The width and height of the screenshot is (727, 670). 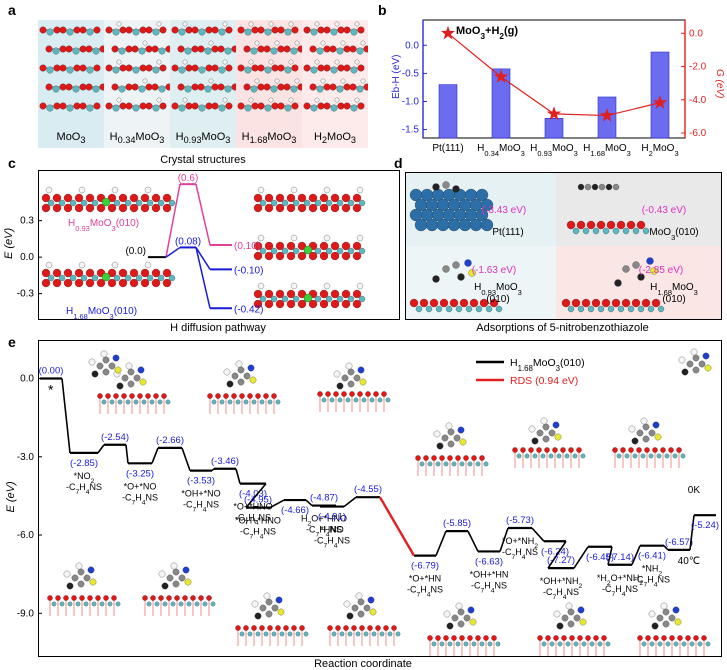 I want to click on panel-a-frame: MoO3 H0.34MoO3 H0.93MoO3 H1.68MoO3 H2MoO3, so click(x=204, y=84).